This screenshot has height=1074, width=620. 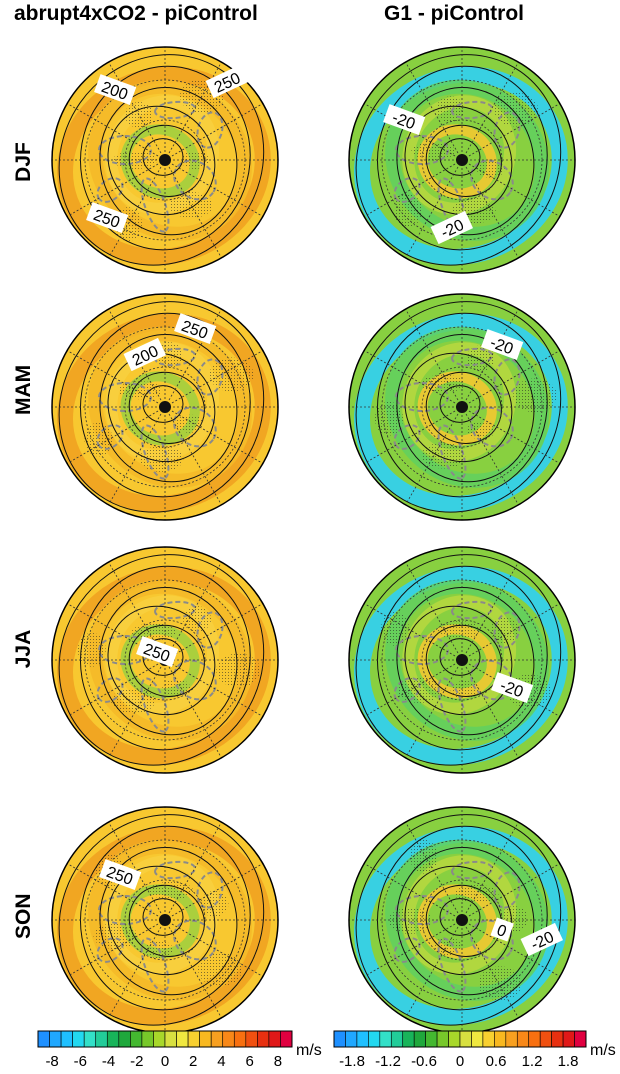 I want to click on polar-map-jja-abrupt4xco2: 250, so click(x=165, y=660).